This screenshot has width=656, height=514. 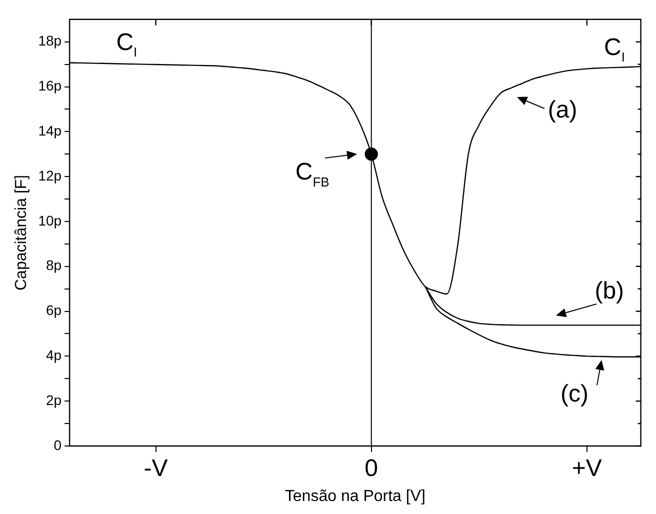 I want to click on y-tick-label: 6p, so click(x=54, y=310).